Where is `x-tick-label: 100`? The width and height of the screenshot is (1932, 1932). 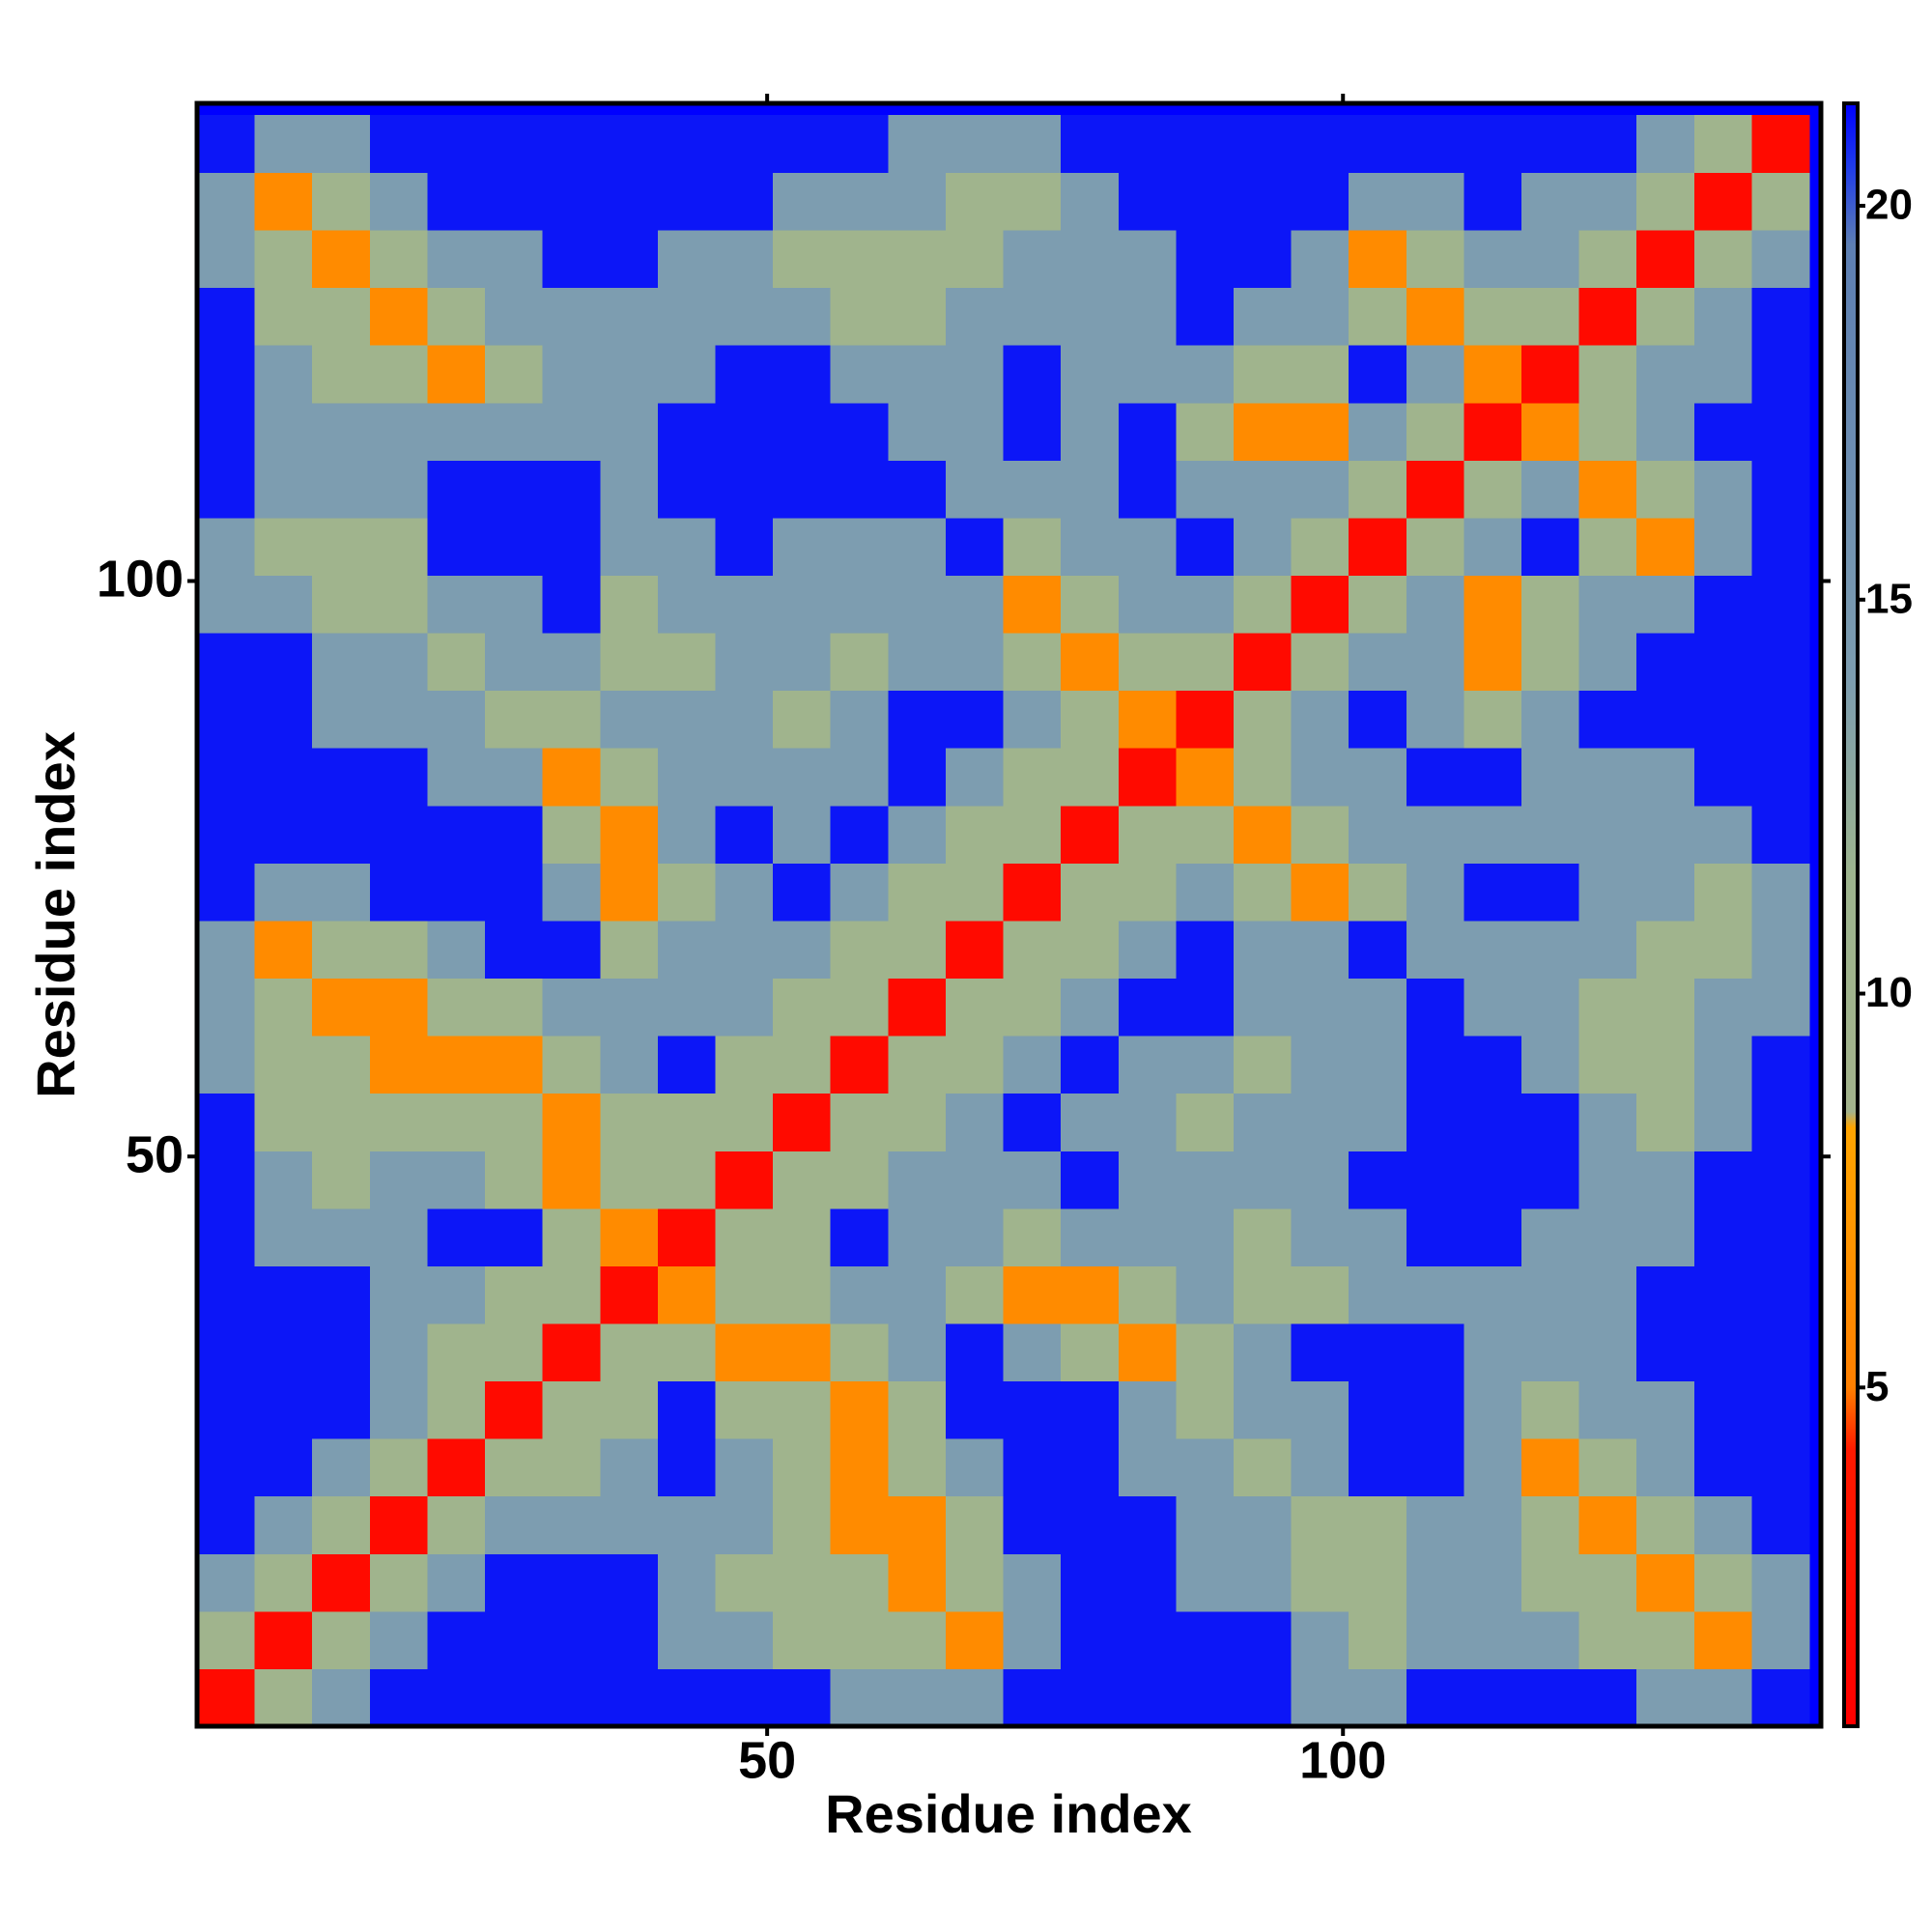 x-tick-label: 100 is located at coordinates (1342, 1760).